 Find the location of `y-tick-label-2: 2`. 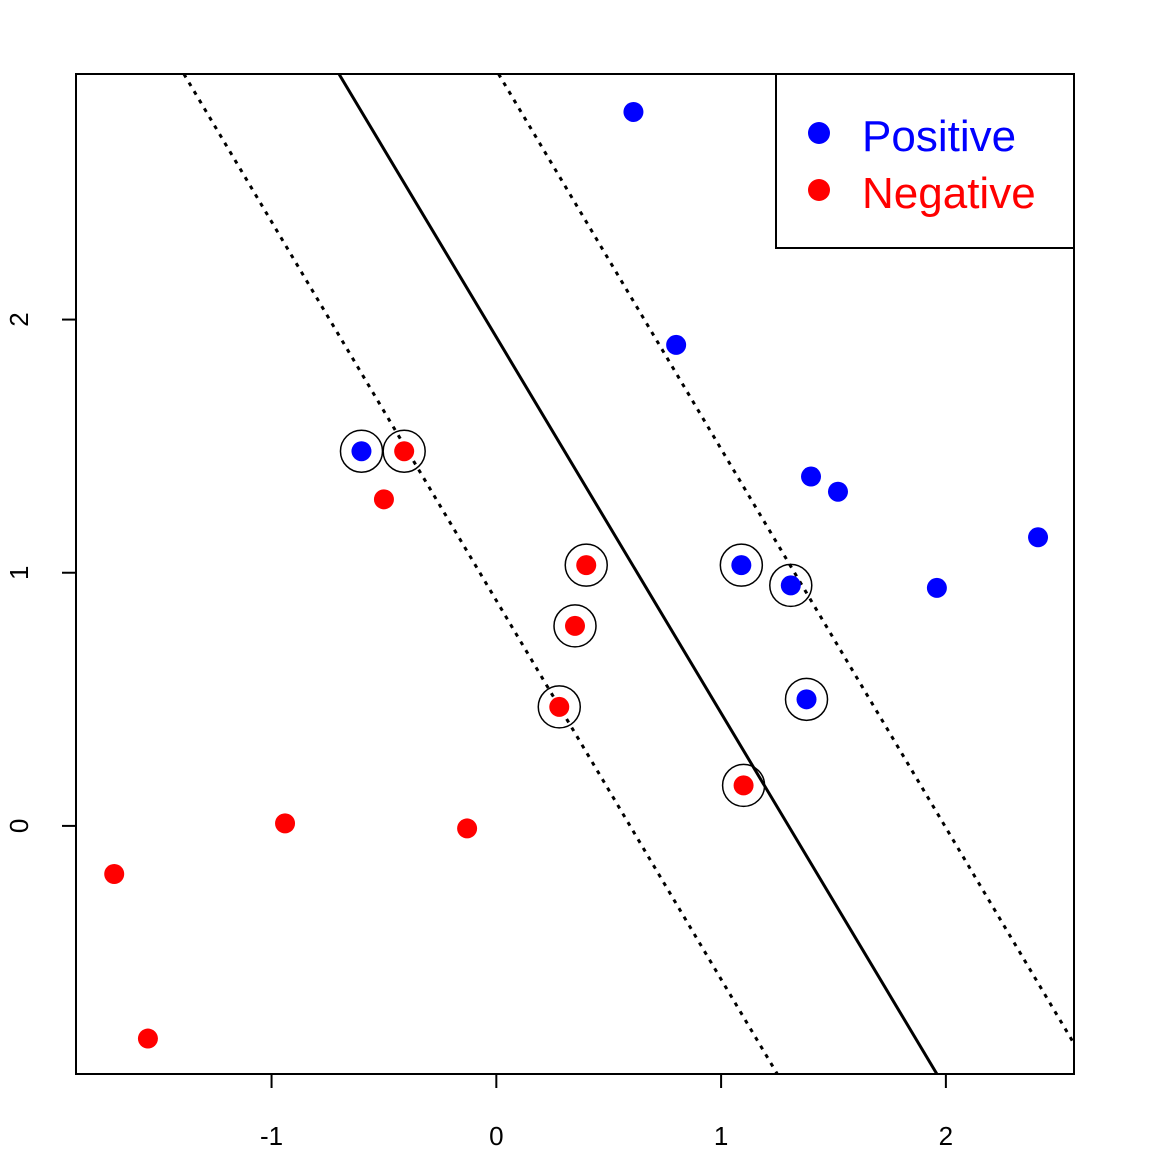

y-tick-label-2: 2 is located at coordinates (19, 319).